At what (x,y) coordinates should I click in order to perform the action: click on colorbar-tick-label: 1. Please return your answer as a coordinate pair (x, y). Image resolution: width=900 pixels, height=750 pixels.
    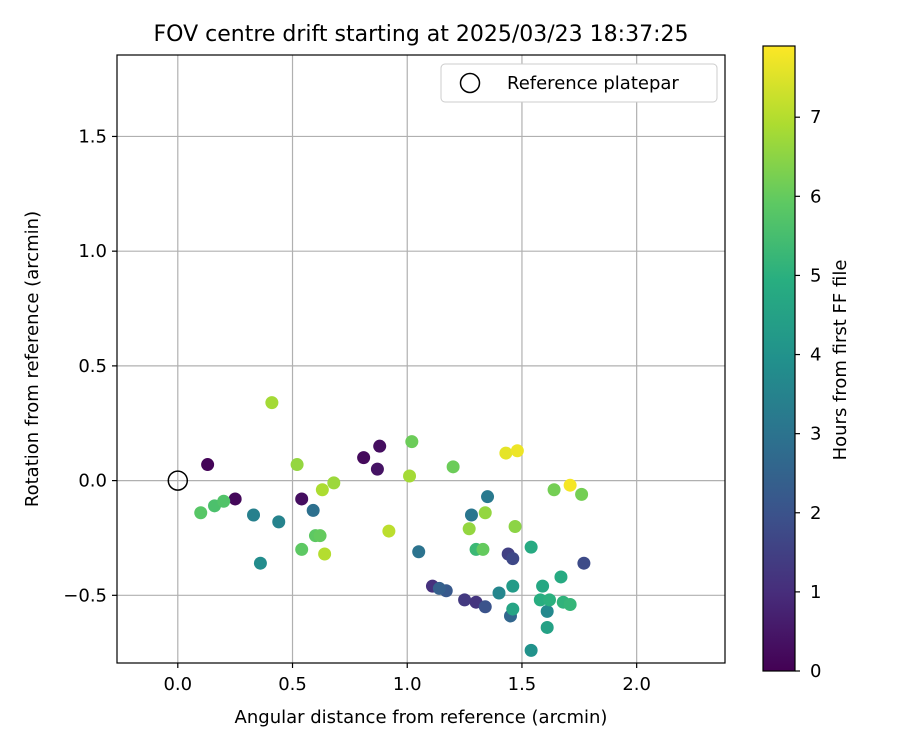
    Looking at the image, I should click on (815, 592).